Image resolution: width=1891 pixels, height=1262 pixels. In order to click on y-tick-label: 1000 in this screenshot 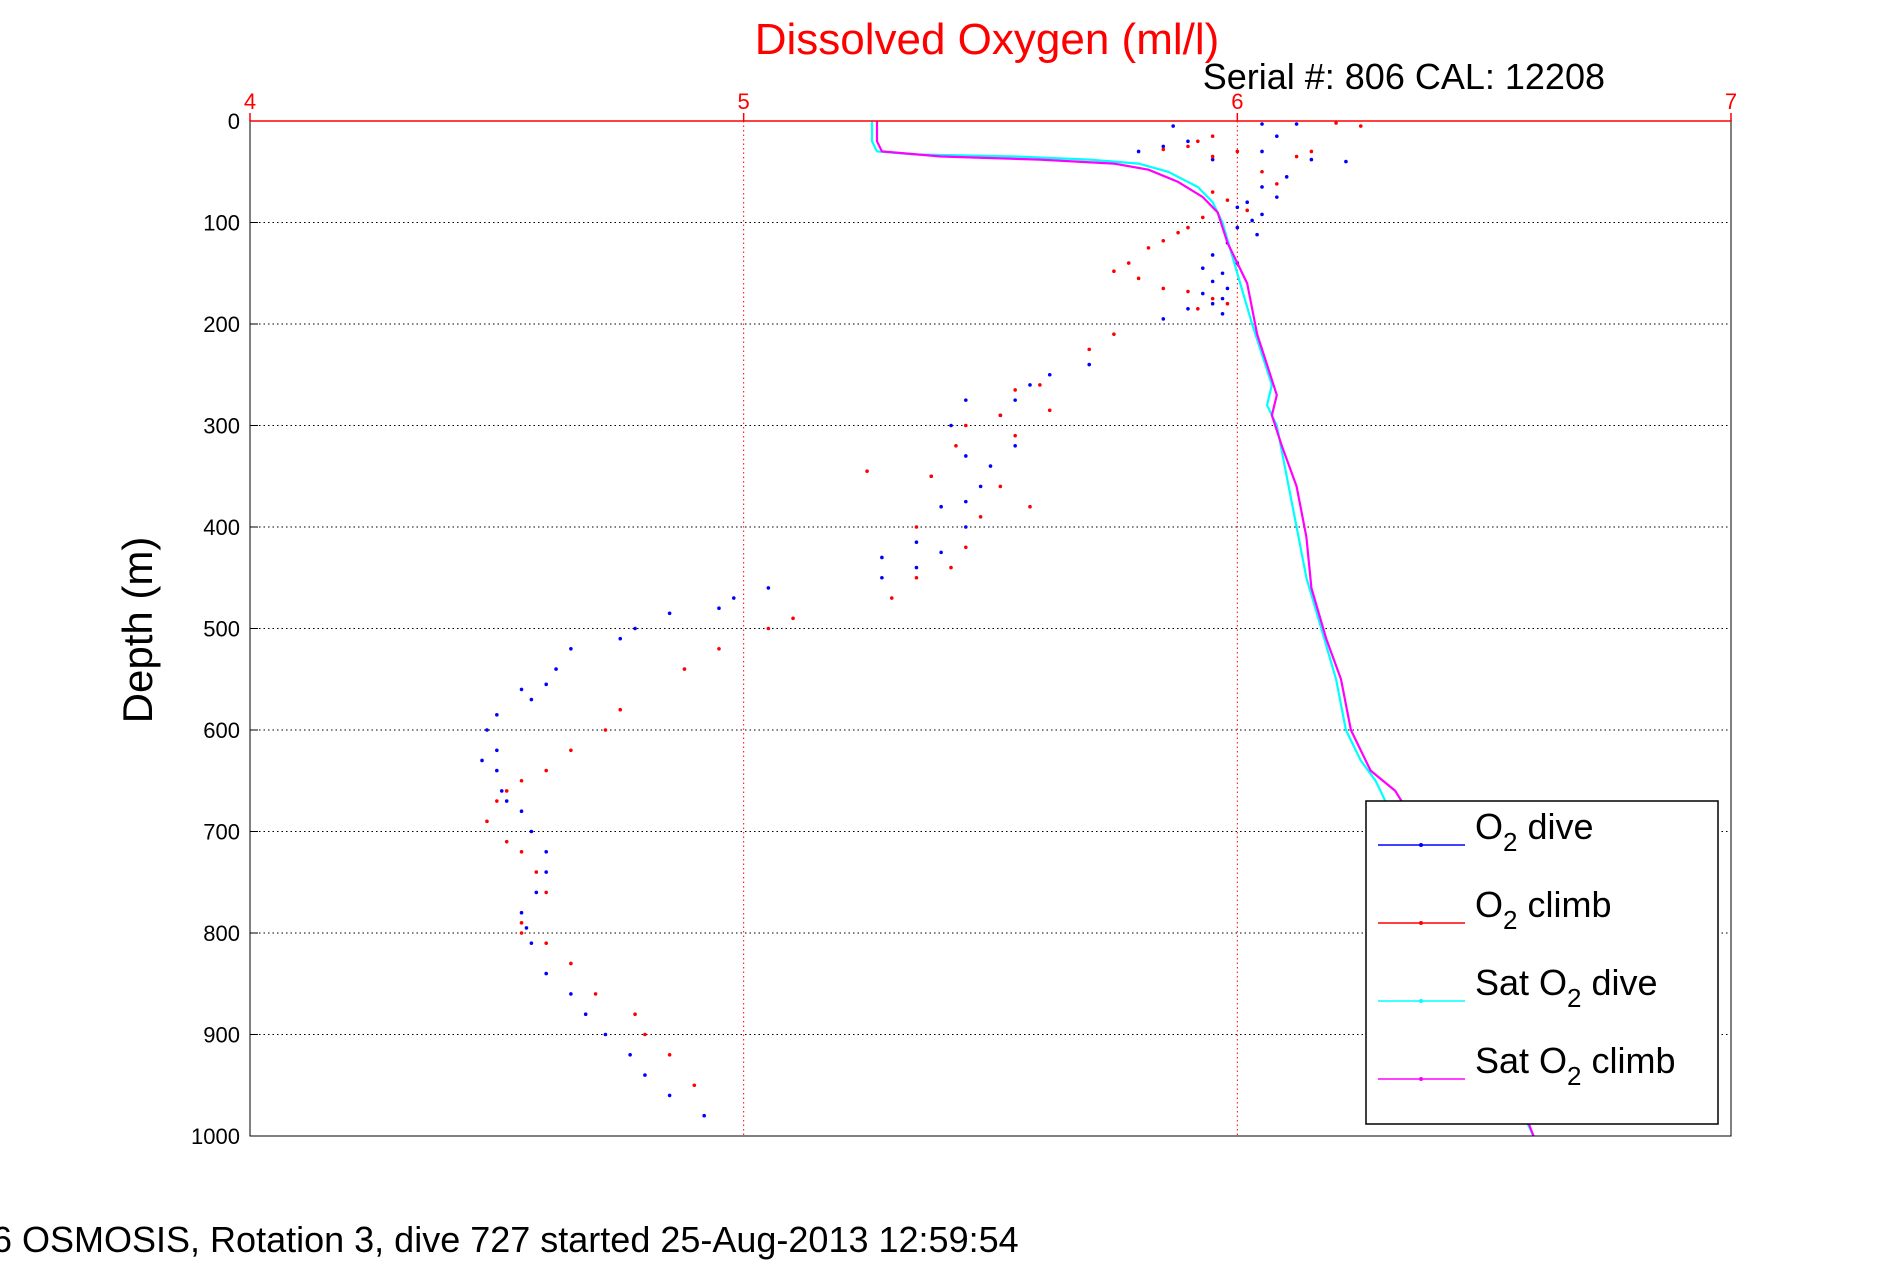, I will do `click(215, 1136)`.